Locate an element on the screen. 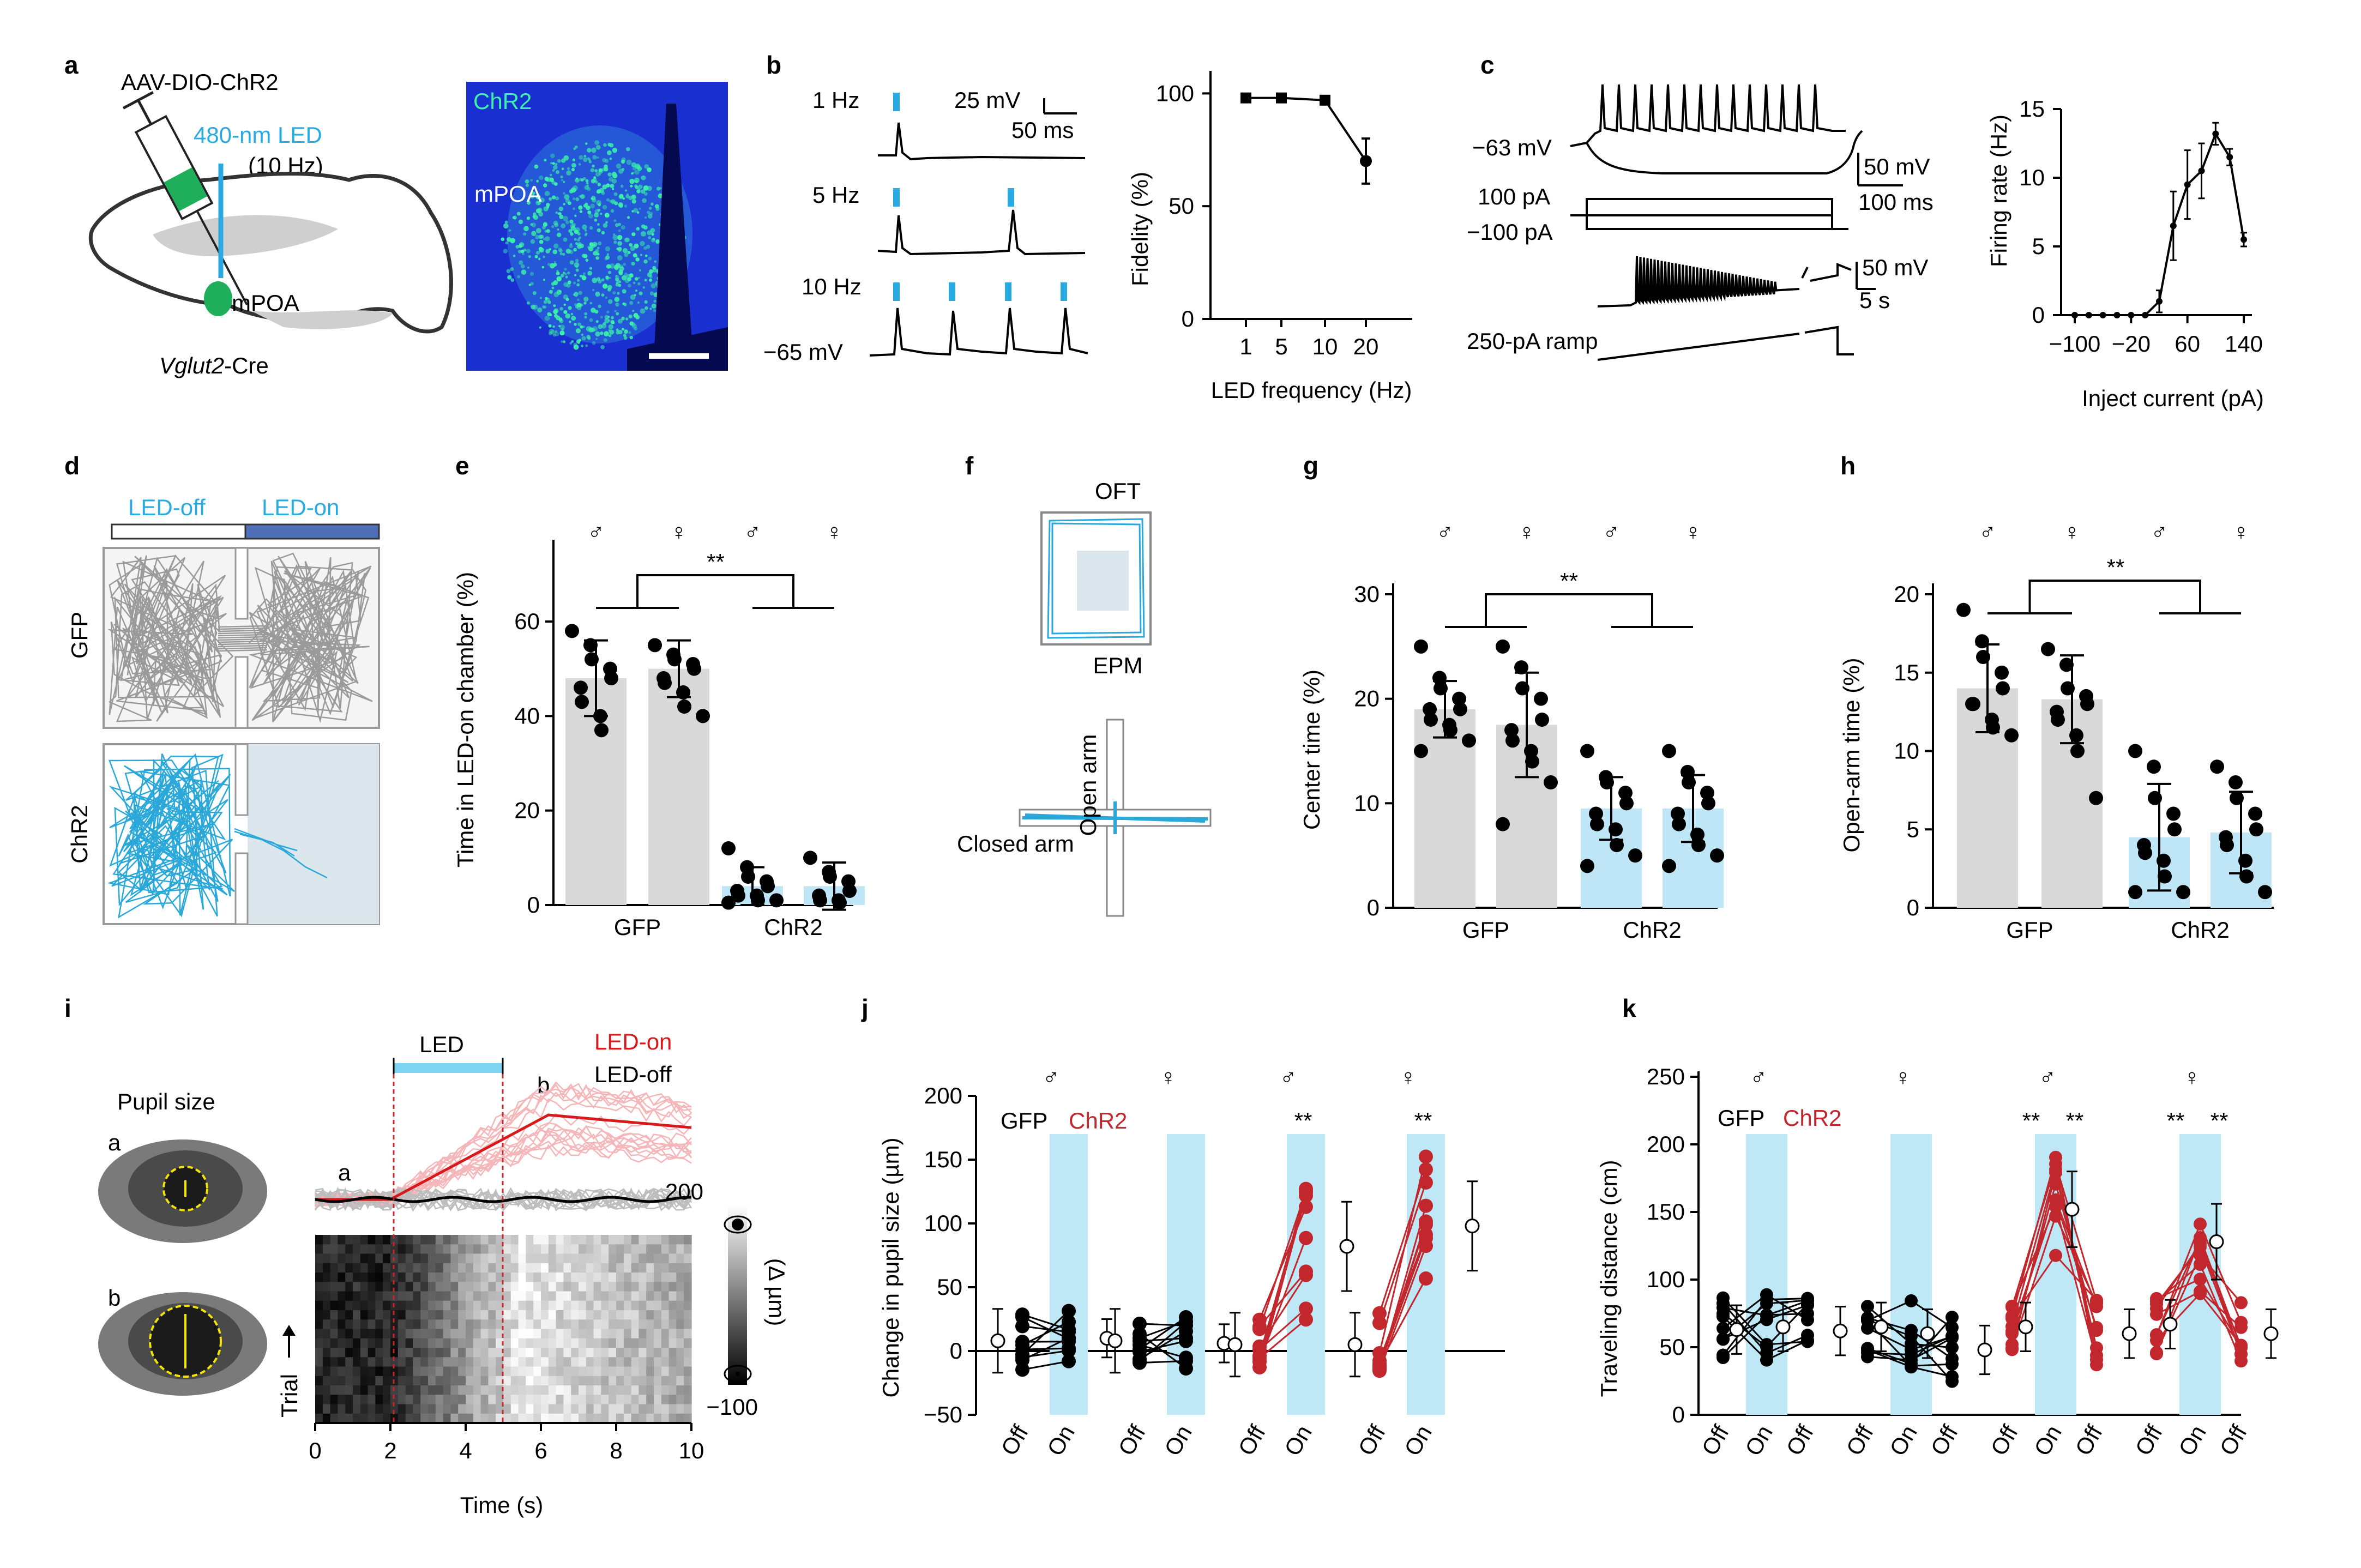 The image size is (2361, 1568). g-chart-y-tick-label: 0 is located at coordinates (1374, 908).